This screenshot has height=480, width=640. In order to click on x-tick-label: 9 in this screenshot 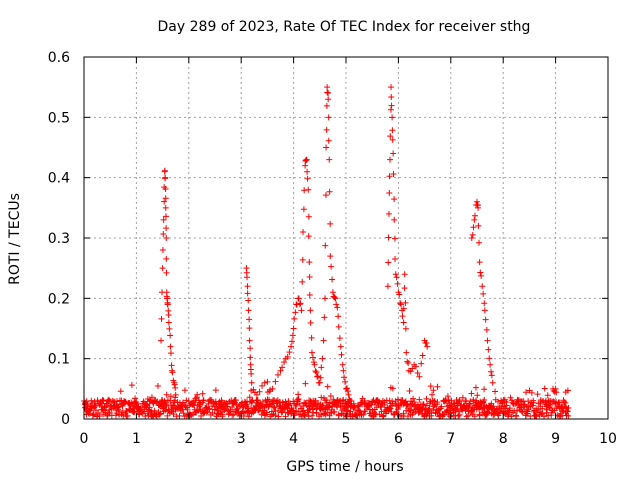, I will do `click(555, 439)`.